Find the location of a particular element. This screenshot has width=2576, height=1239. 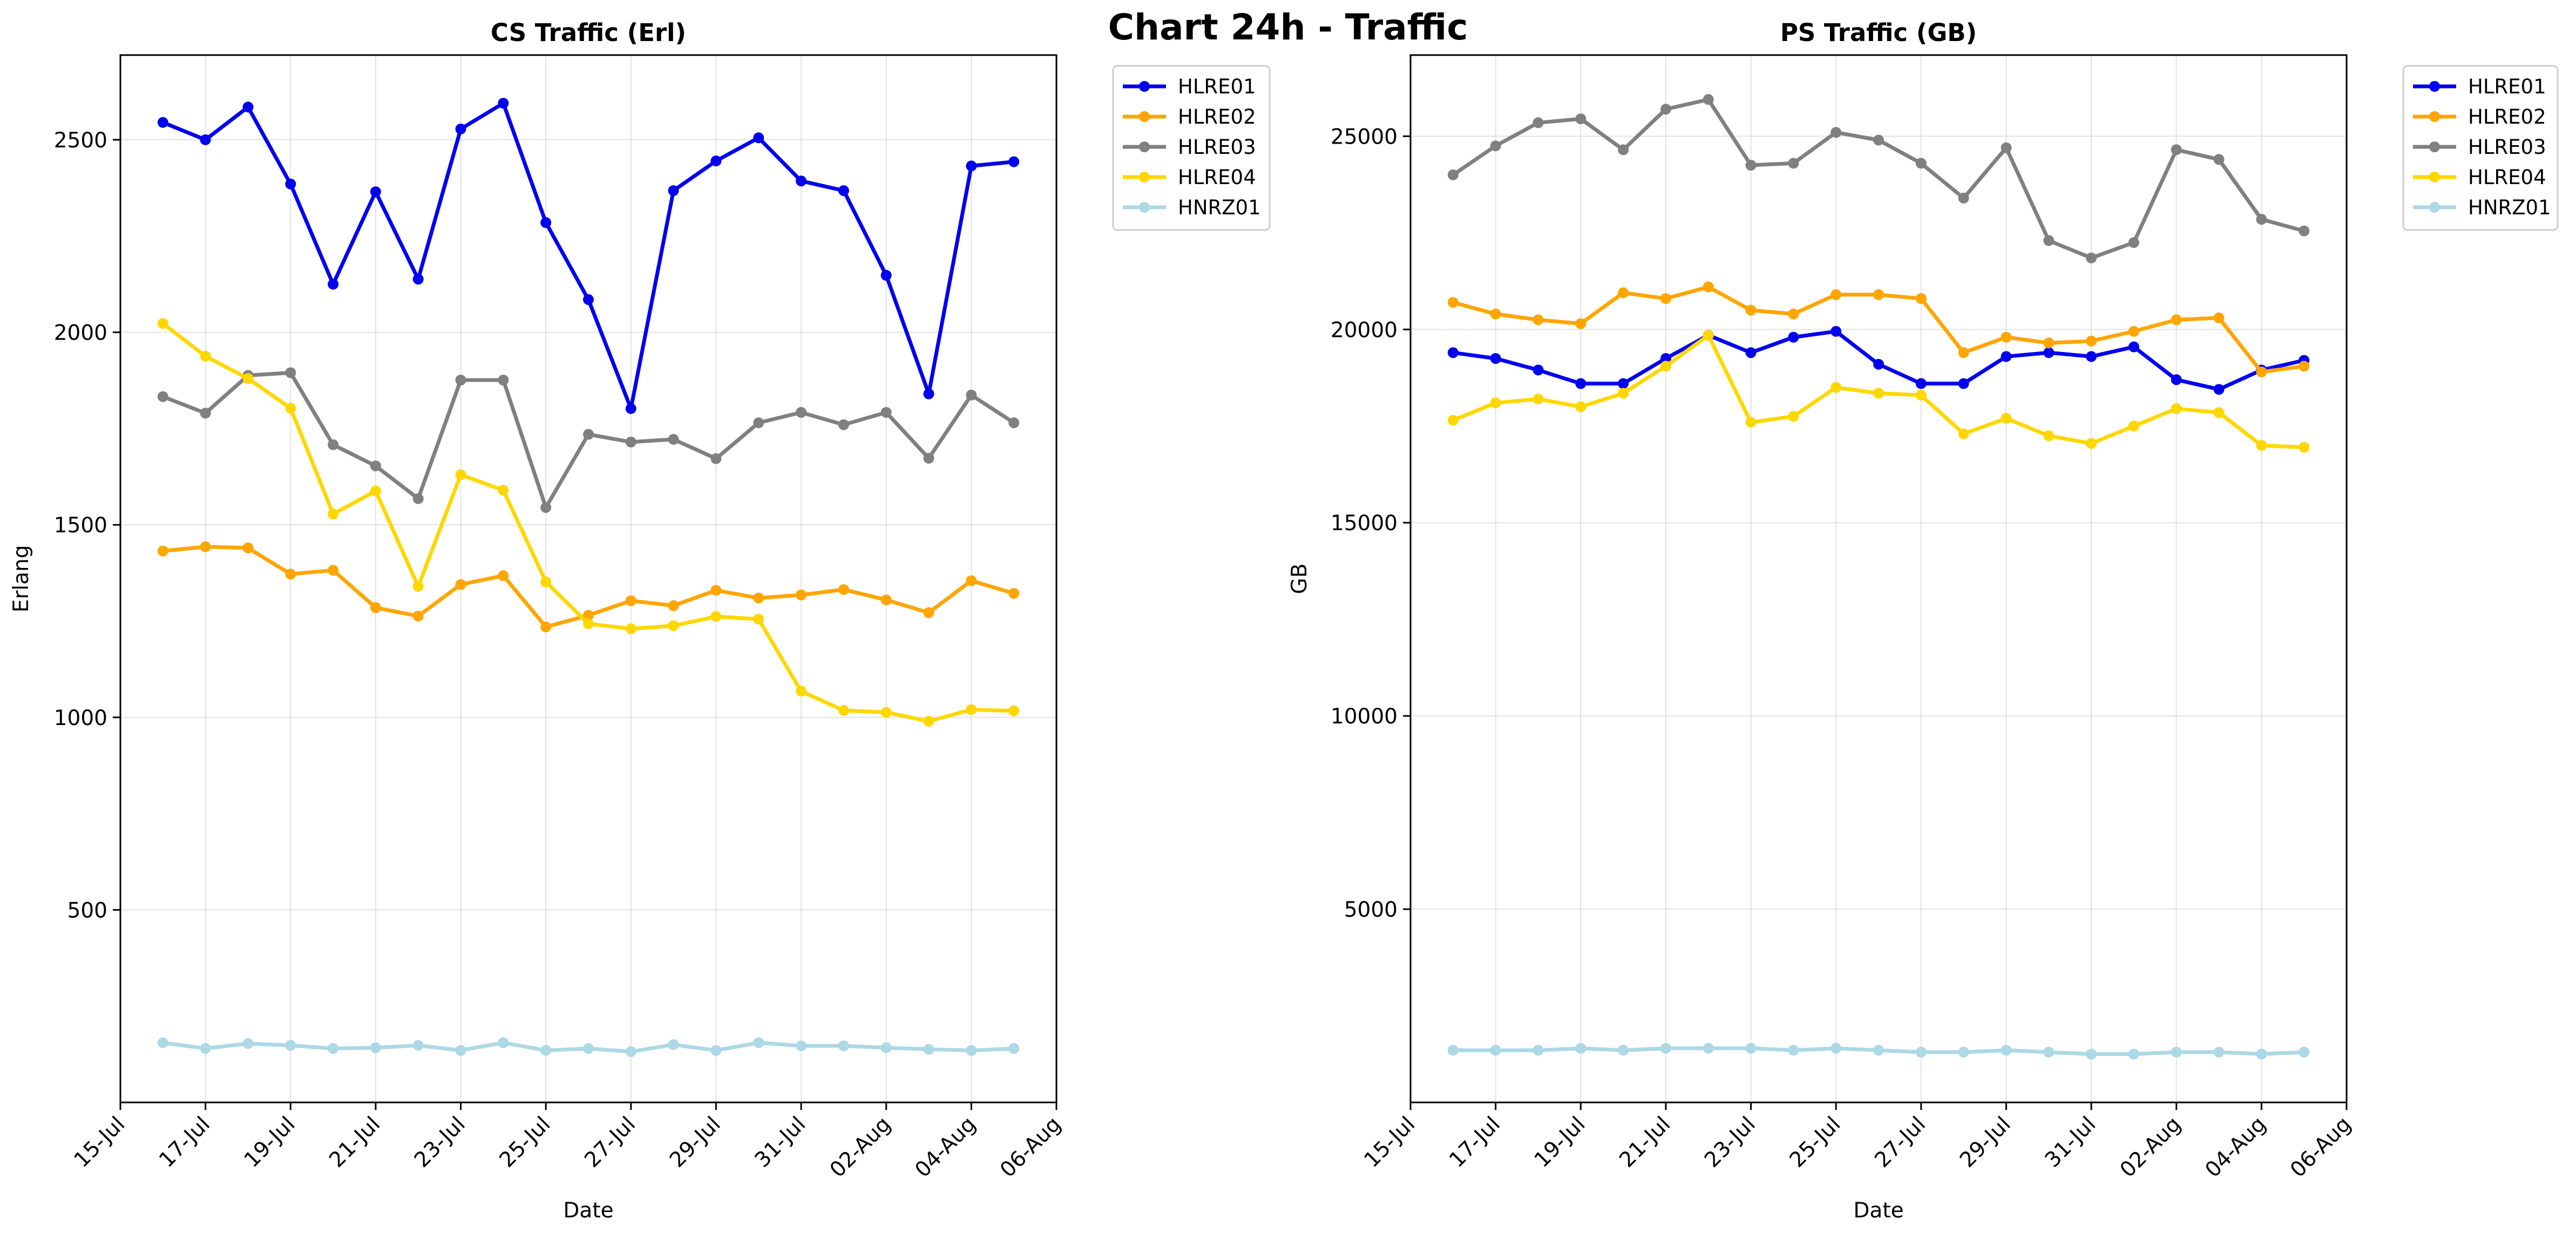

legend-label: HLRE03 is located at coordinates (1217, 147).